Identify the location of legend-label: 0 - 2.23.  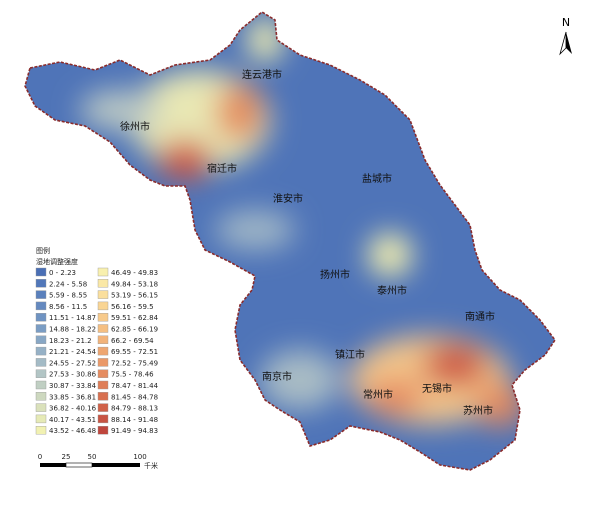
(62, 273).